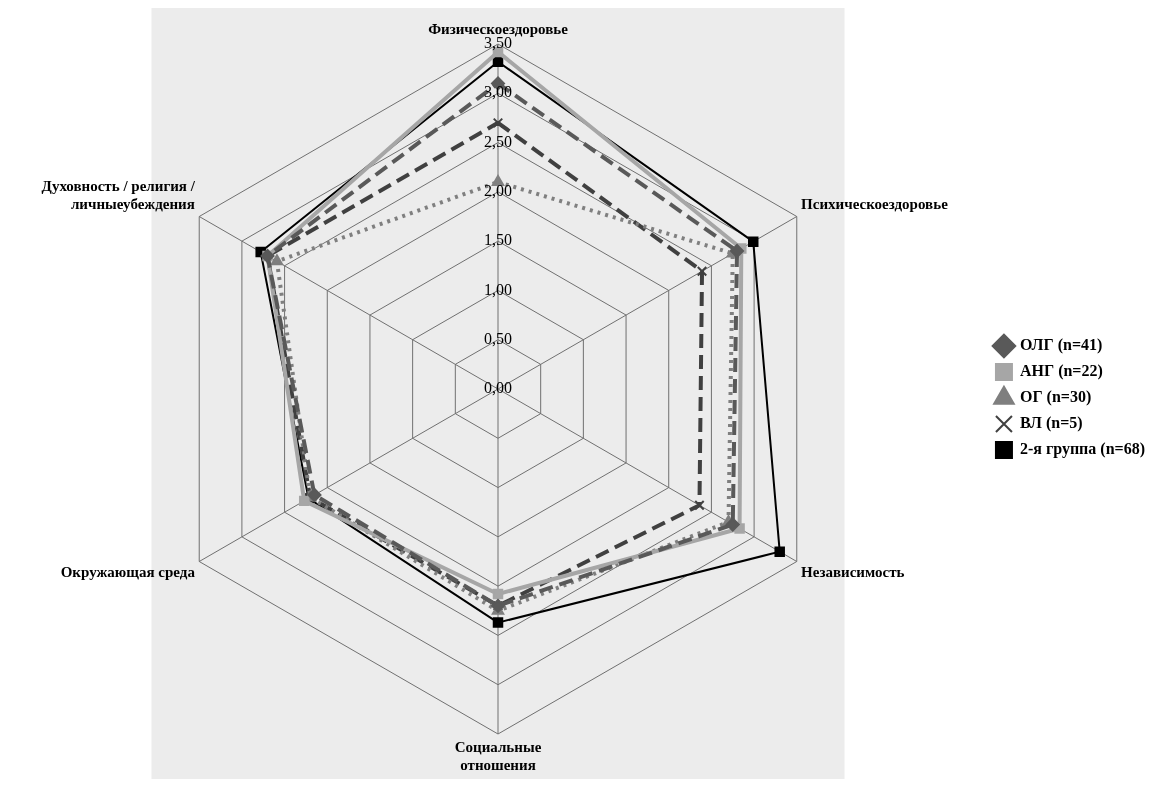  What do you see at coordinates (498, 338) in the screenshot?
I see `y-tick-label: 0,50` at bounding box center [498, 338].